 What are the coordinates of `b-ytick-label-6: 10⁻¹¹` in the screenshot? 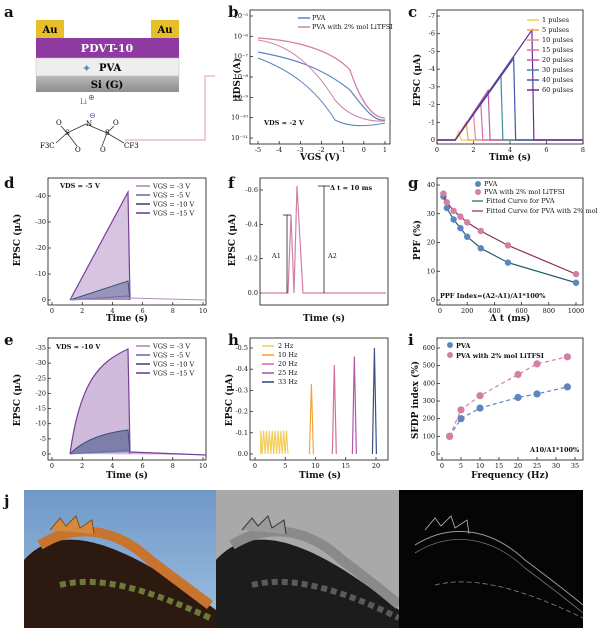 It's located at (239, 138).